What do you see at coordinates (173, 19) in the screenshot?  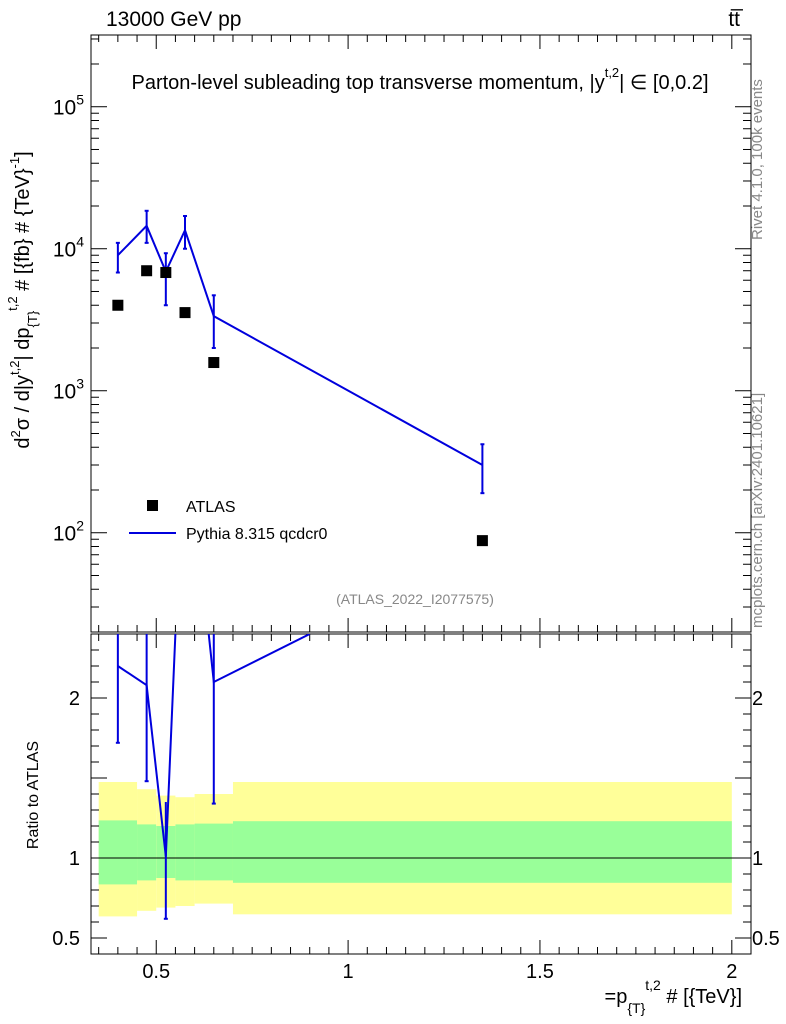 I see `energy-label: 13000 GeV pp` at bounding box center [173, 19].